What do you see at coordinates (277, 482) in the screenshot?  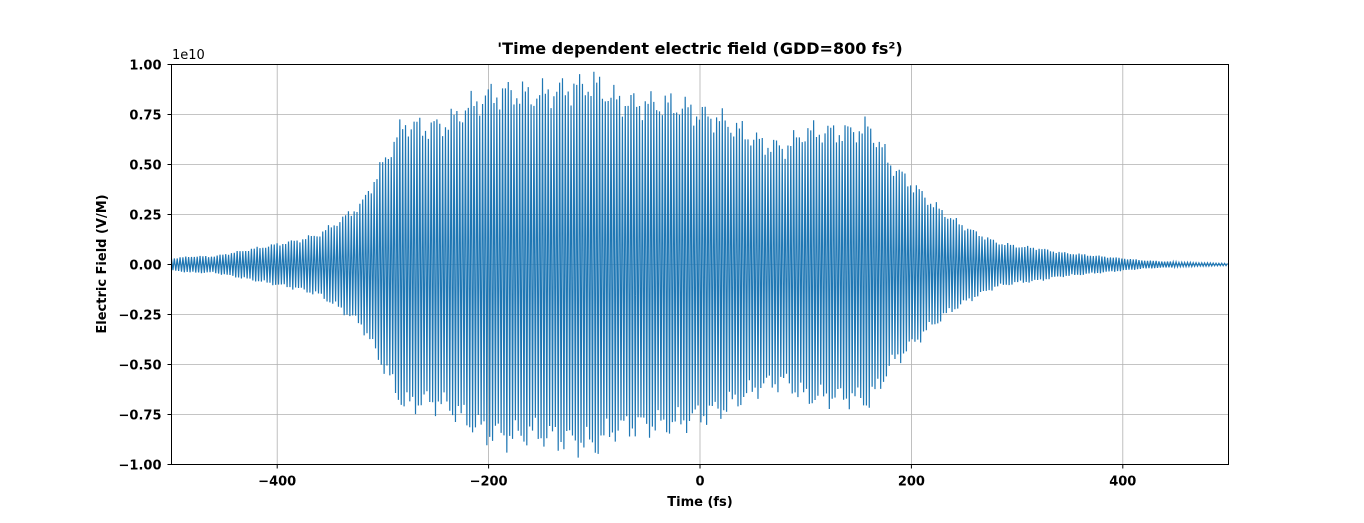 I see `x-tick-label: −400` at bounding box center [277, 482].